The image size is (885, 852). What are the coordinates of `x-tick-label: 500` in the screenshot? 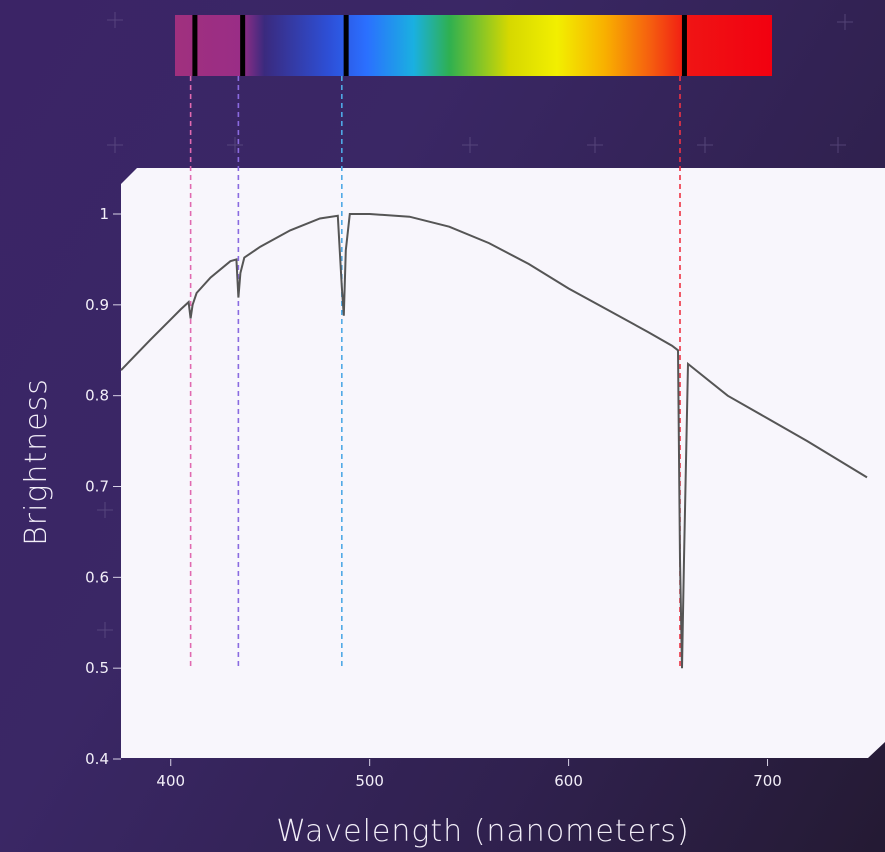 It's located at (369, 781).